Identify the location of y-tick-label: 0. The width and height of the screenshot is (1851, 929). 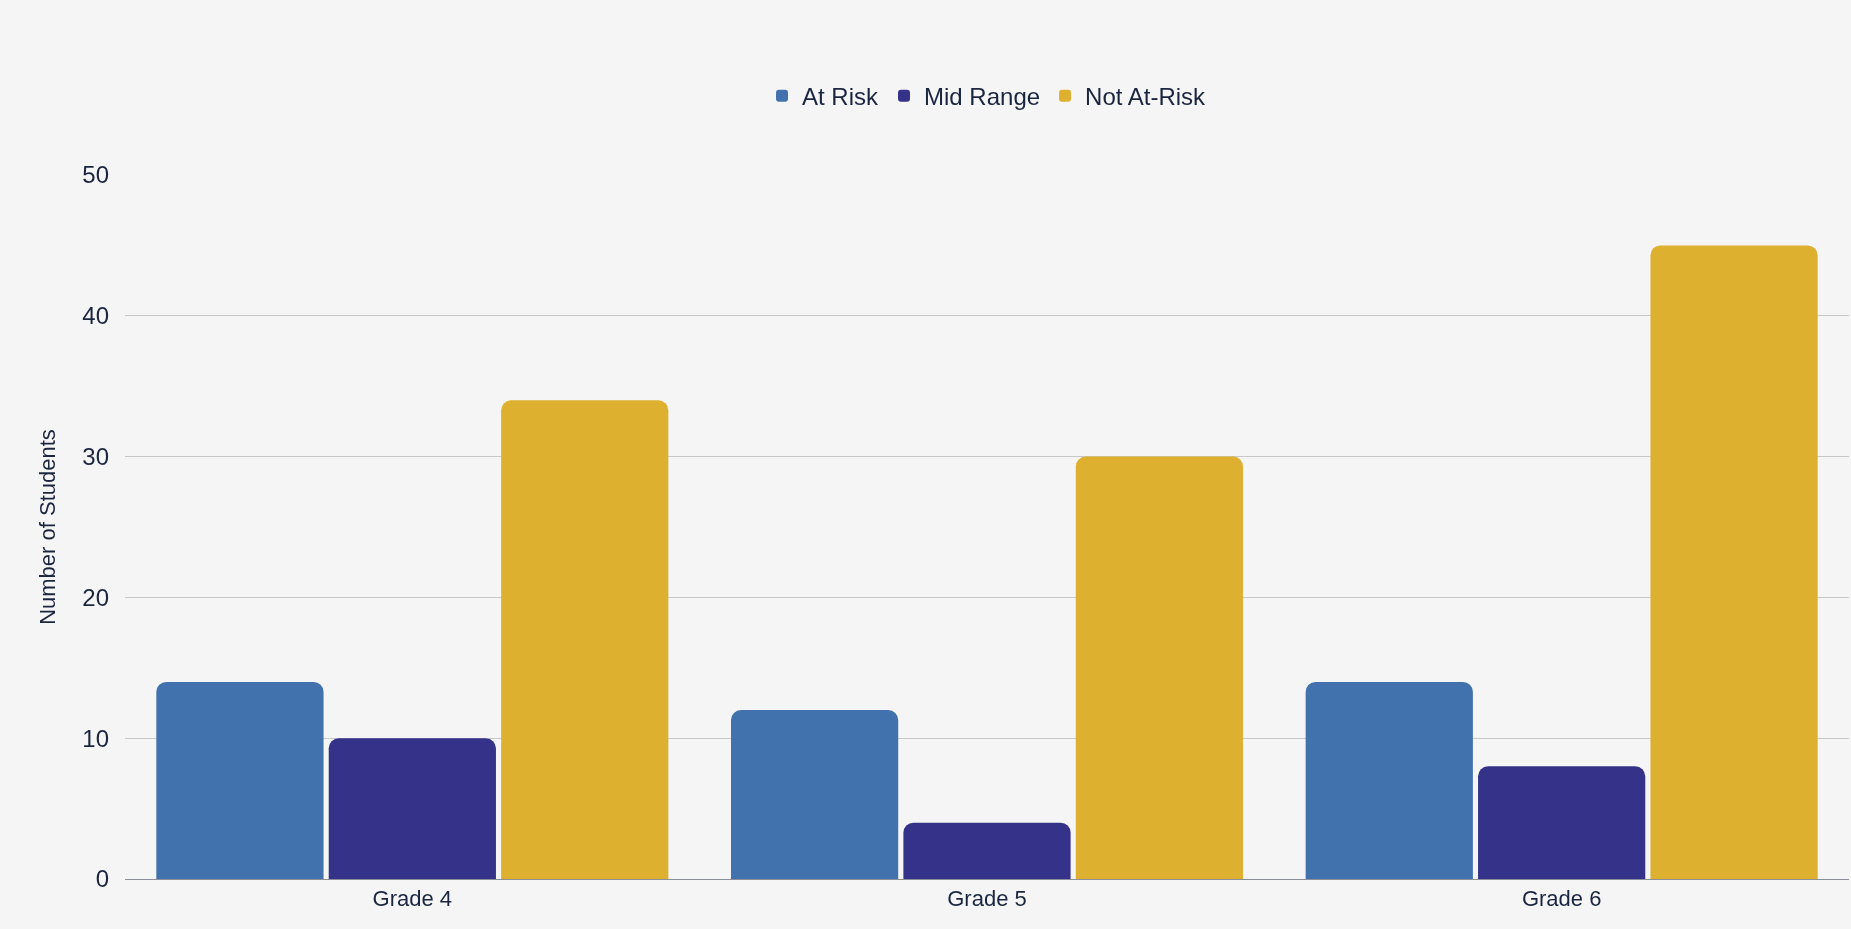
(102, 879).